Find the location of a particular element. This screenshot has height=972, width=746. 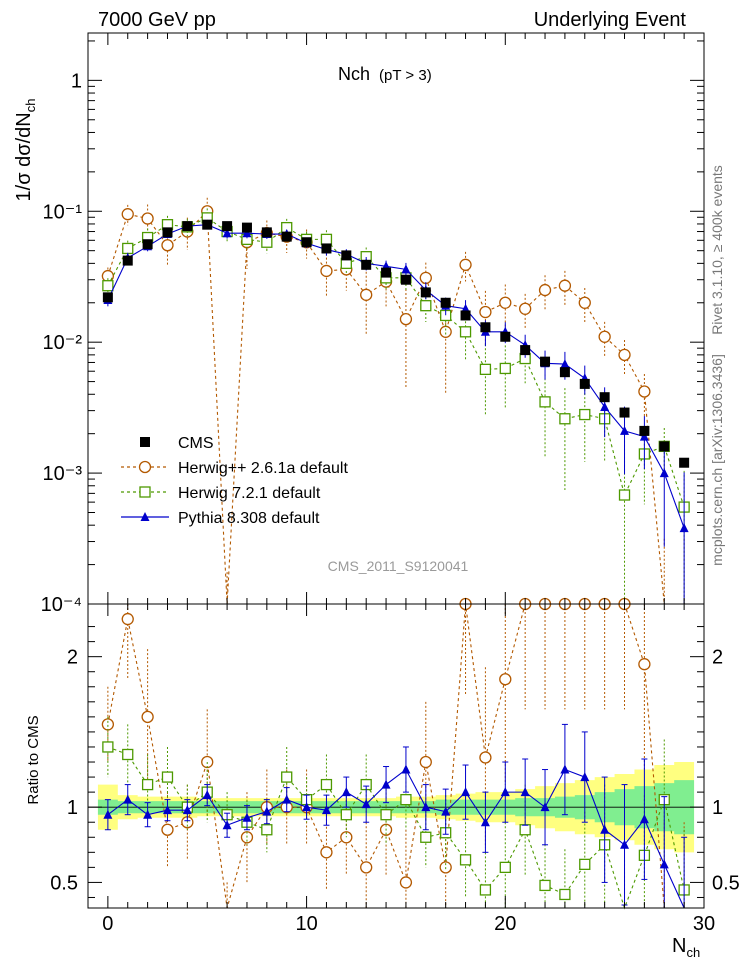

x-tick-label: 30 is located at coordinates (704, 924).